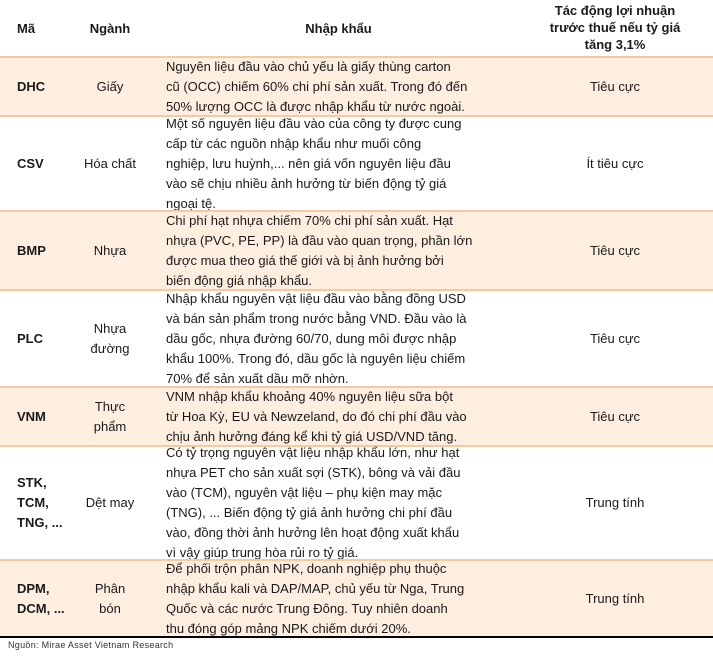  I want to click on sector-line: Dệt may, so click(110, 502).